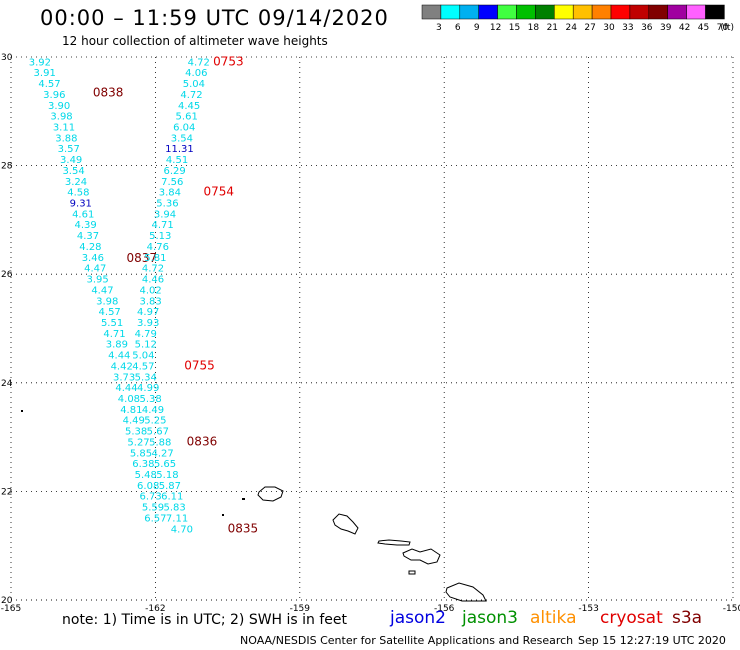 This screenshot has height=650, width=740. What do you see at coordinates (160, 236) in the screenshot?
I see `swh-value: 5.13` at bounding box center [160, 236].